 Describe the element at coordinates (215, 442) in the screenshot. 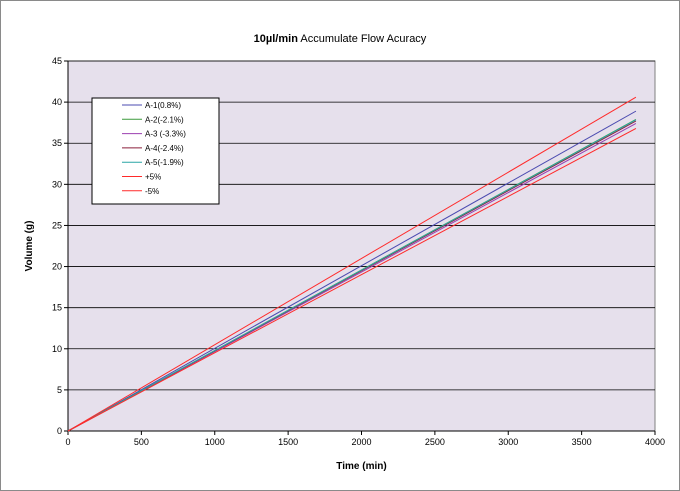

I see `x-tick-label: 1000` at that location.